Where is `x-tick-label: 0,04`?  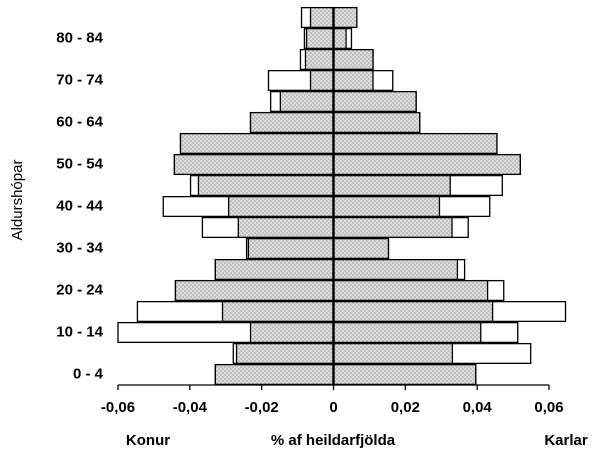
x-tick-label: 0,04 is located at coordinates (478, 407).